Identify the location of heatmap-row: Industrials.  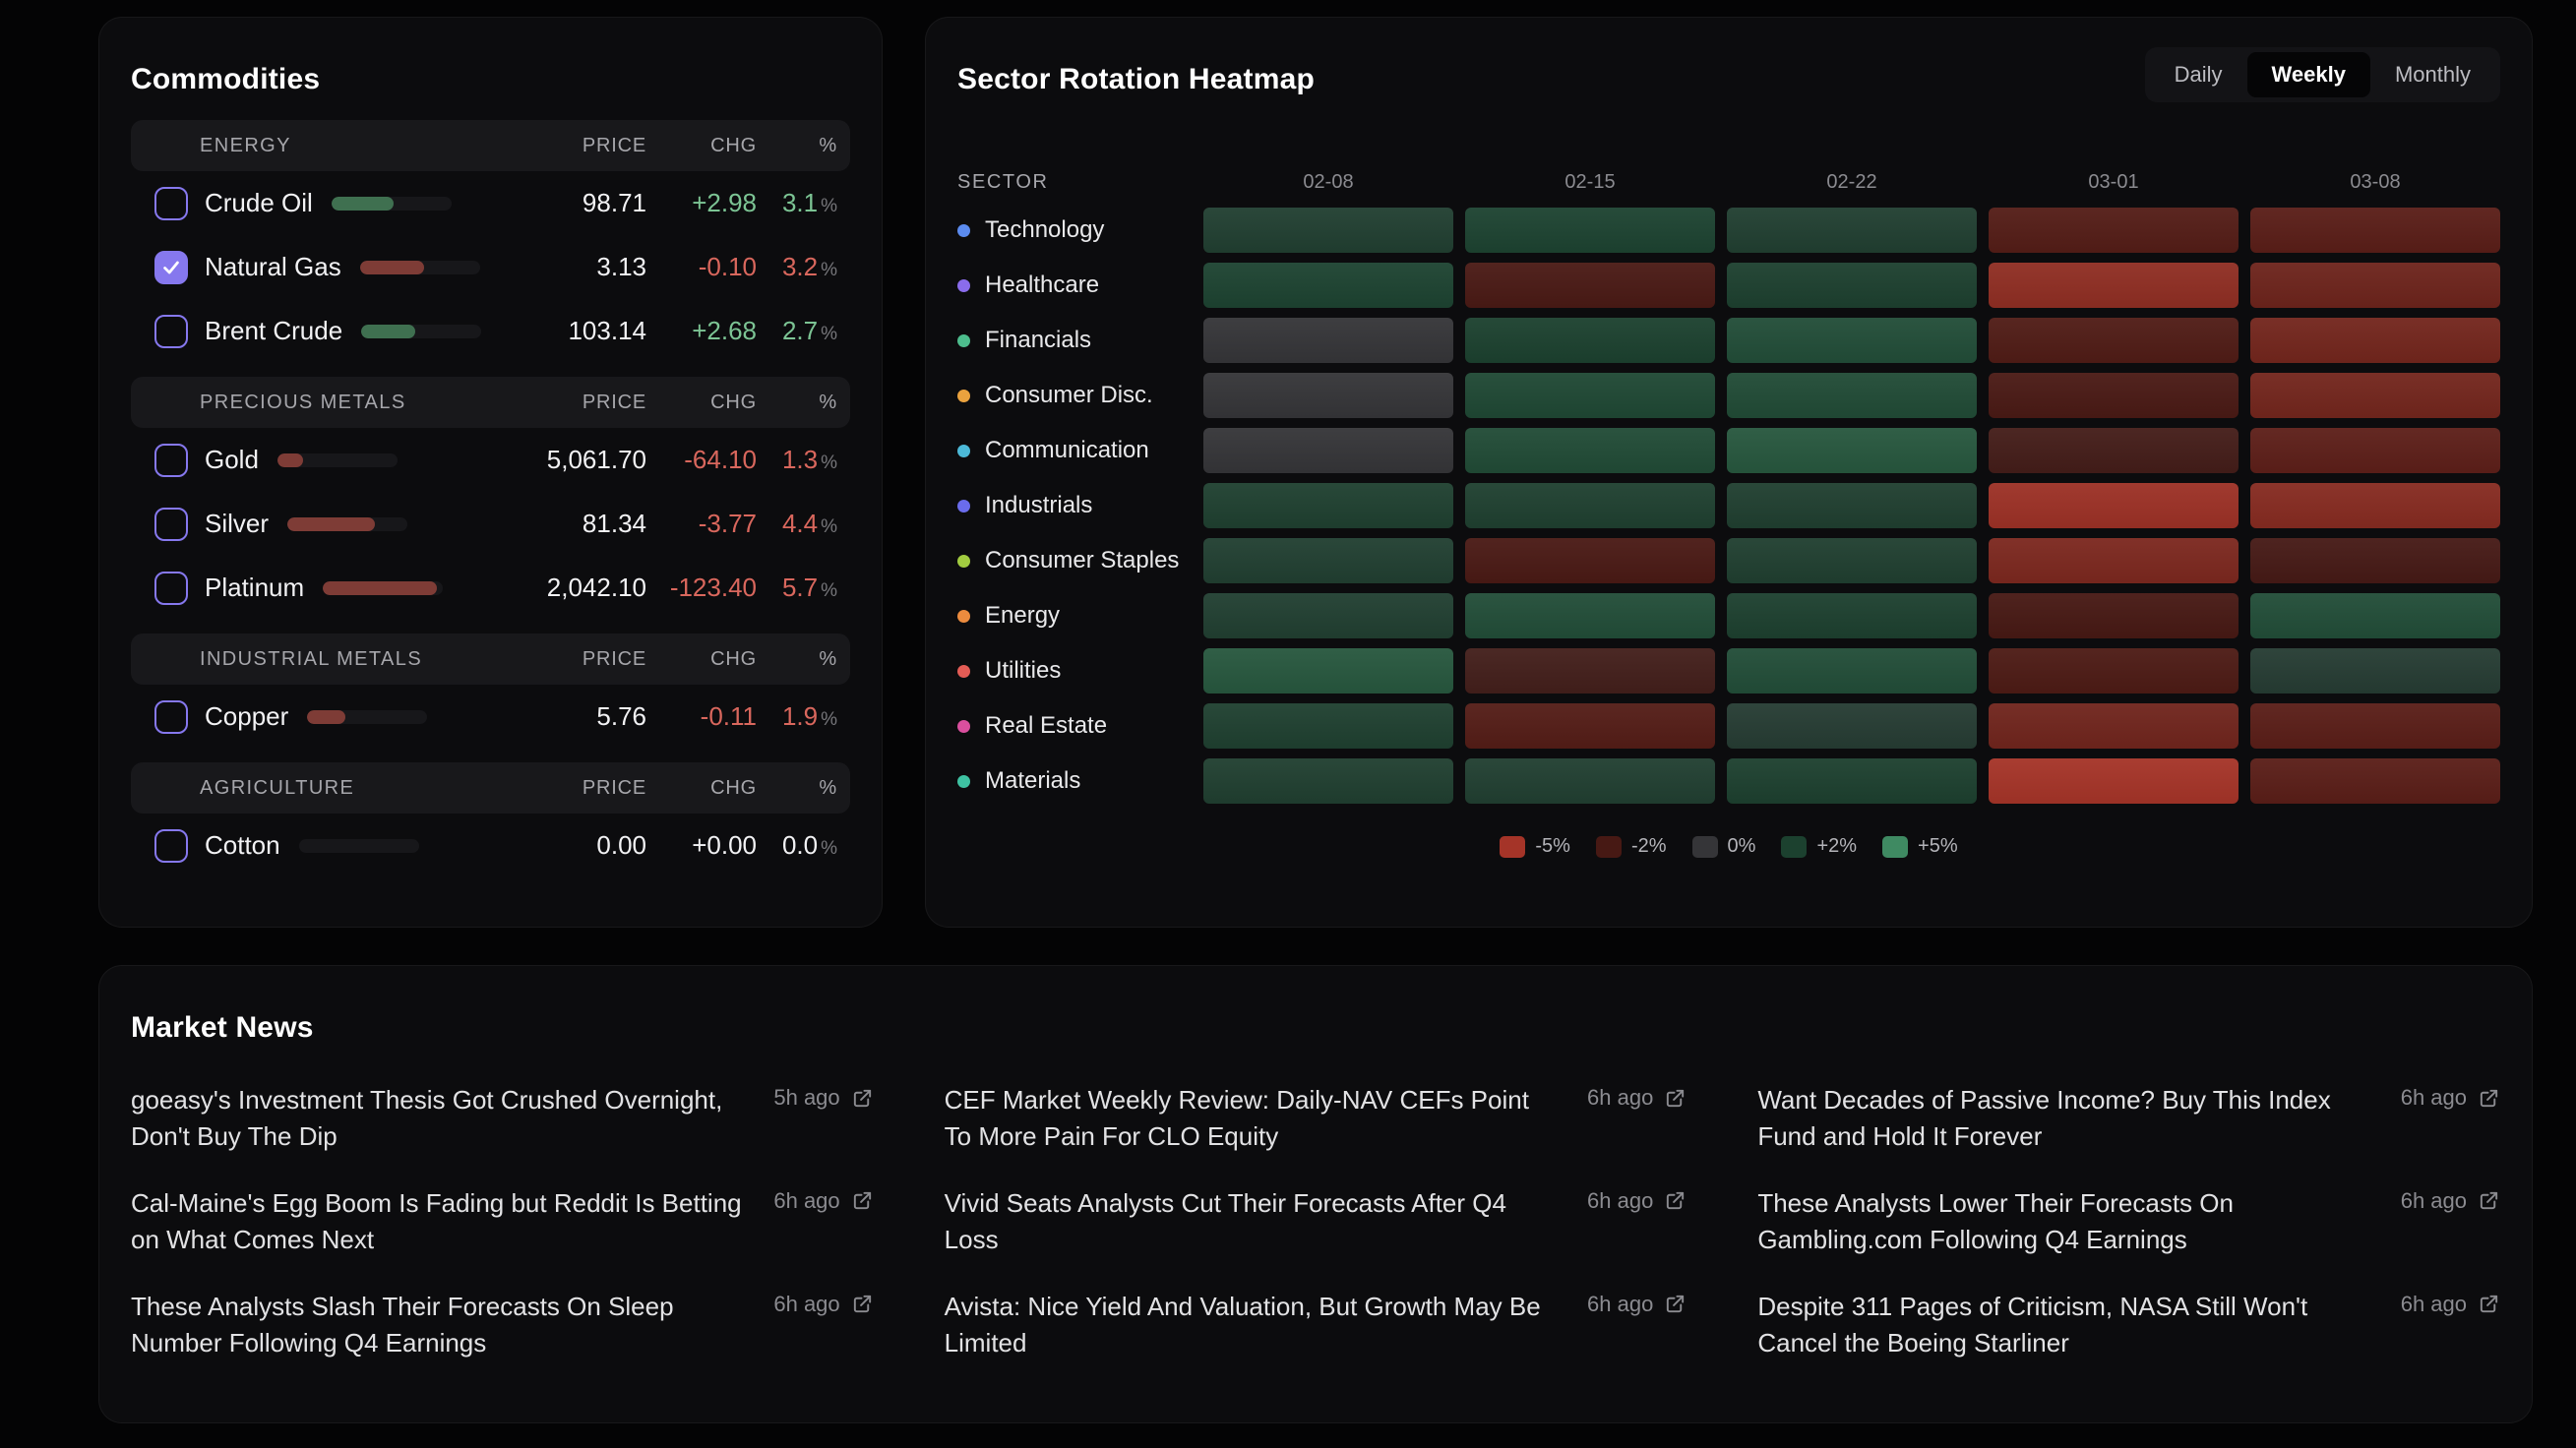
(1728, 505).